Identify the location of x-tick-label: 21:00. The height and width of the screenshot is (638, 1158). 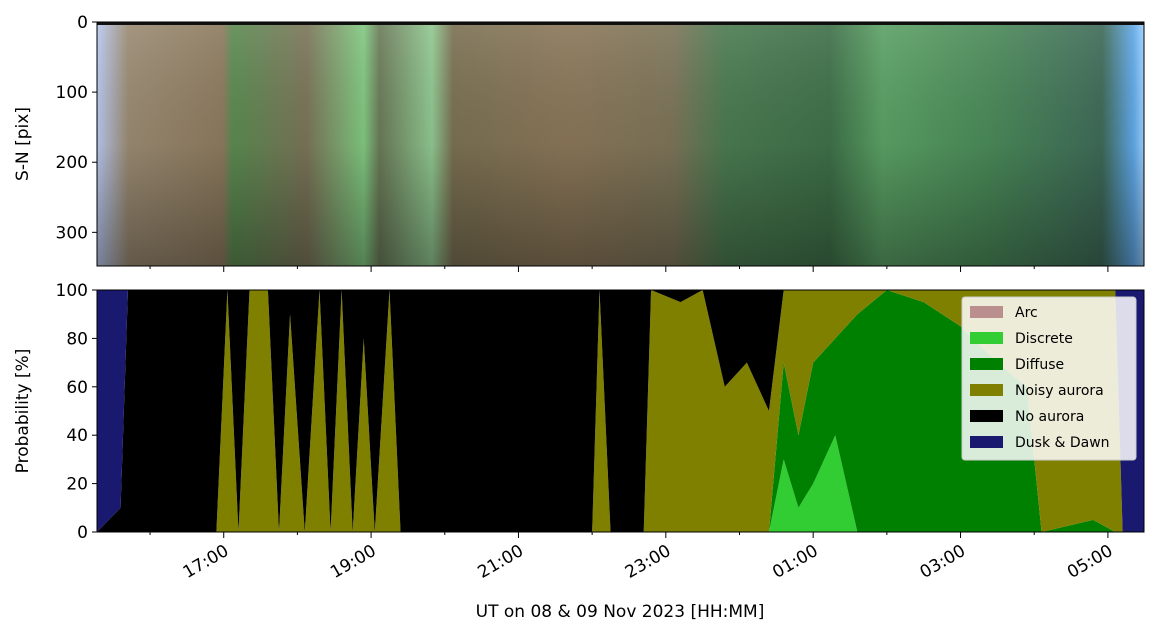
(501, 562).